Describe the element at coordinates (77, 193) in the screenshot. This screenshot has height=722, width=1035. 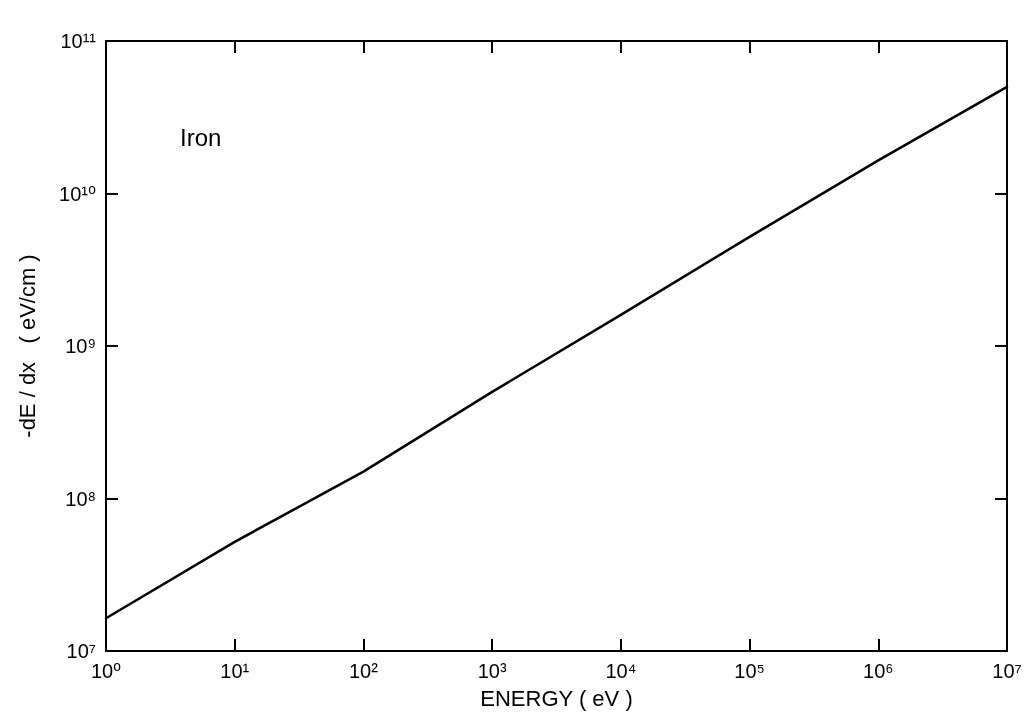
I see `y-tick-label: 10¹⁰` at that location.